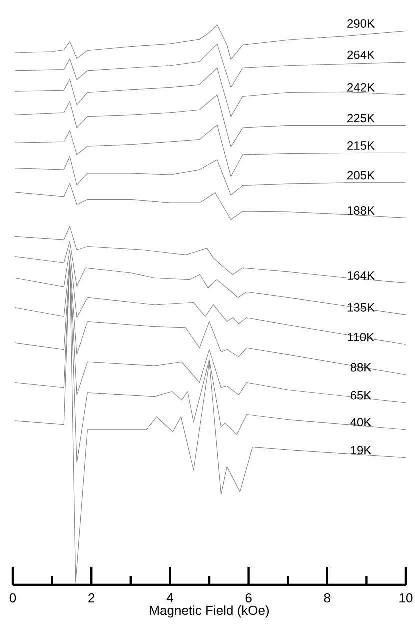 This screenshot has width=415, height=634. I want to click on x-tick-label: 6, so click(249, 598).